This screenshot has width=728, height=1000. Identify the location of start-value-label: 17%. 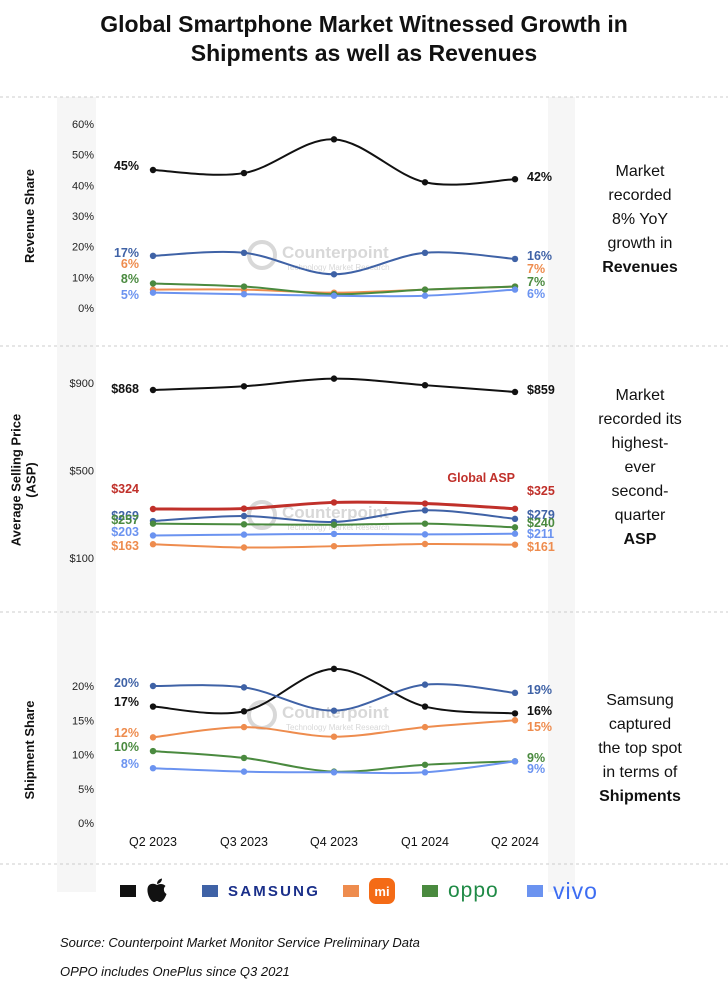
(126, 702).